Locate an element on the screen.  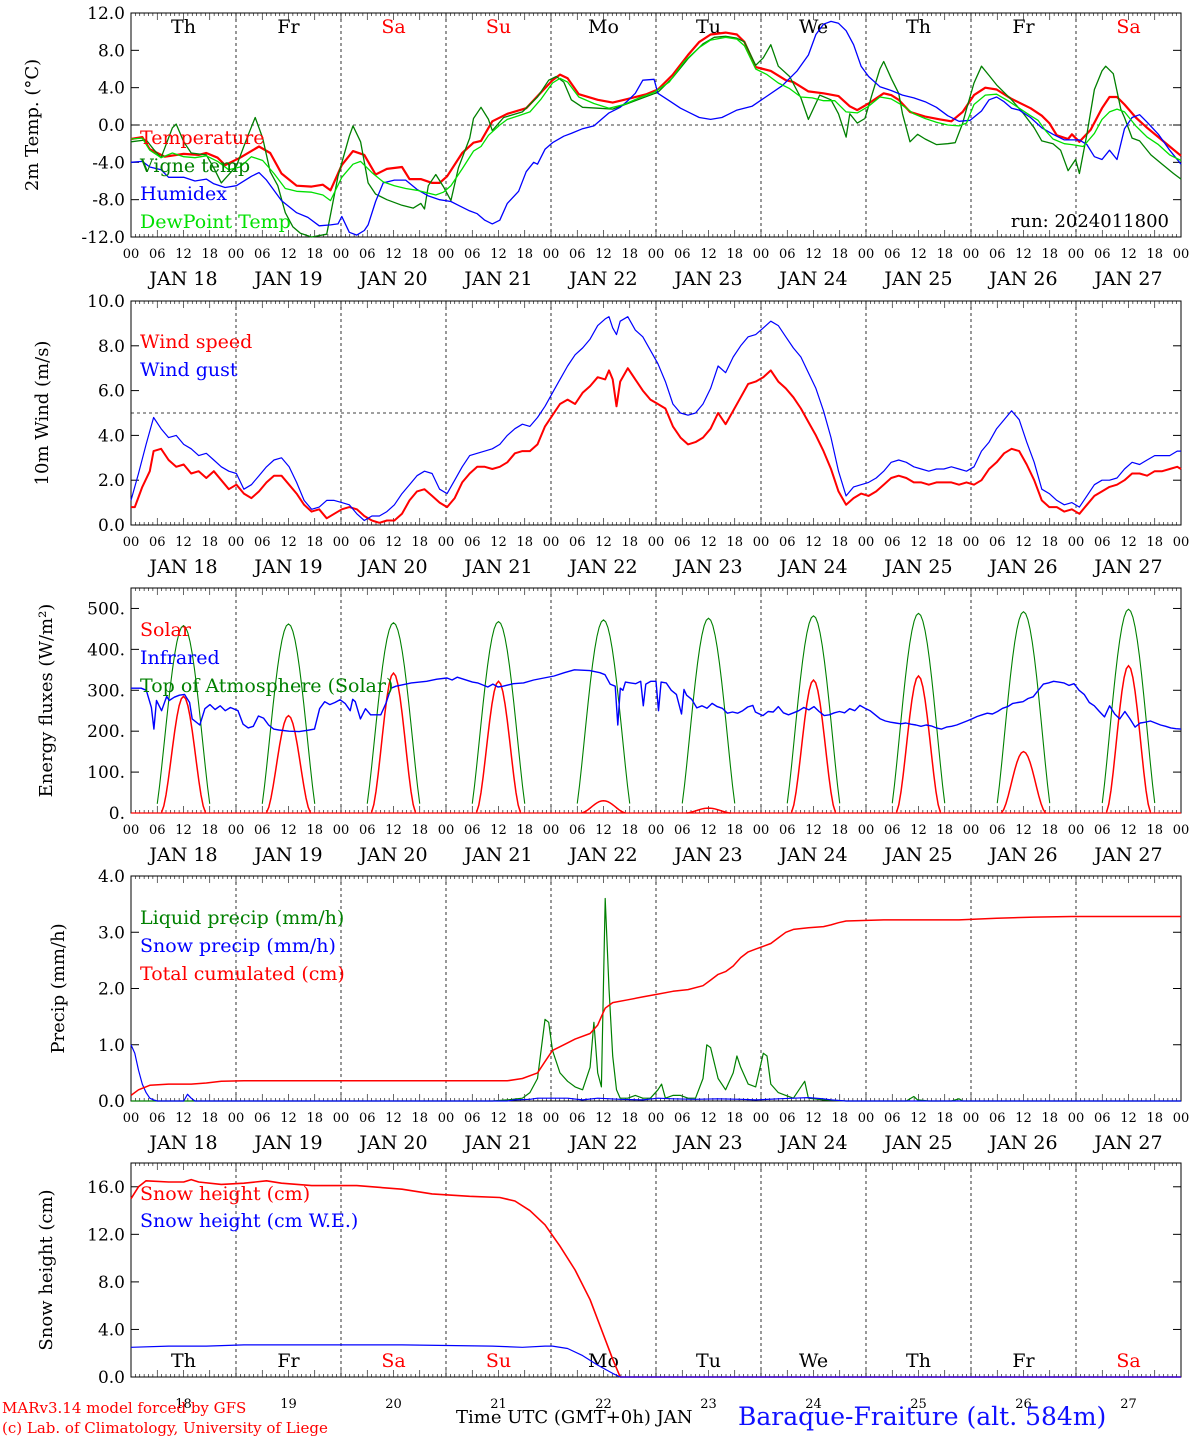
legend-item: Snow height (cm W.E.) is located at coordinates (249, 1221).